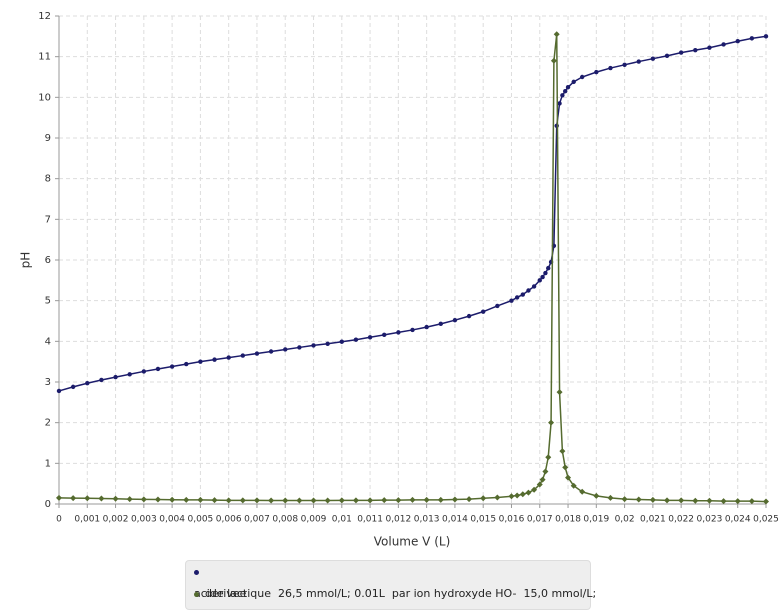 The height and width of the screenshot is (615, 780). Describe the element at coordinates (48, 260) in the screenshot. I see `y-tick-label: 6` at that location.